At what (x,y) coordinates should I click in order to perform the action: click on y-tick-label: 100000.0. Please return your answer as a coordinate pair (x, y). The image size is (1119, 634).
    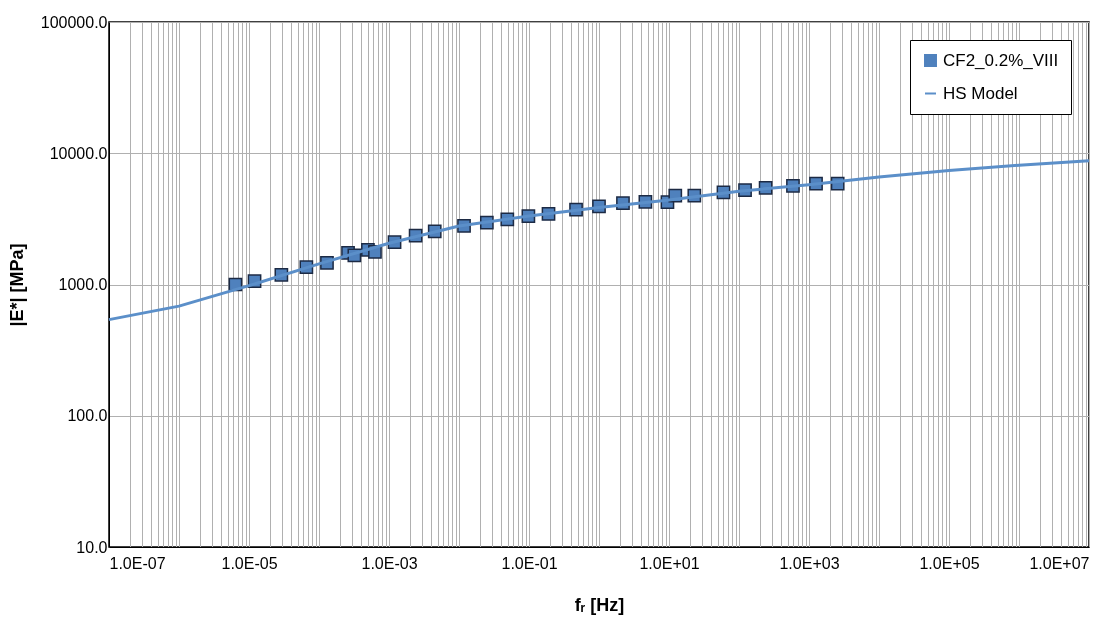
    Looking at the image, I should click on (74, 22).